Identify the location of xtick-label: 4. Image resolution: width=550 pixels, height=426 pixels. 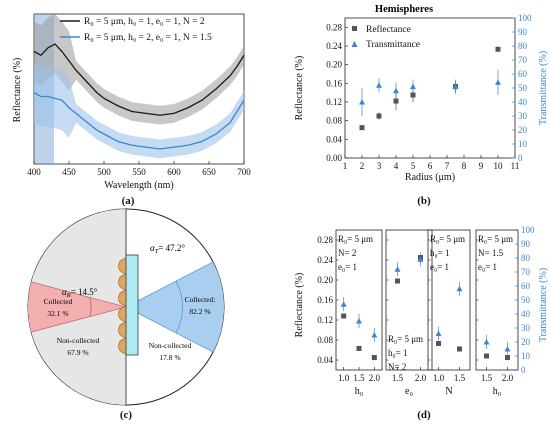
(396, 166).